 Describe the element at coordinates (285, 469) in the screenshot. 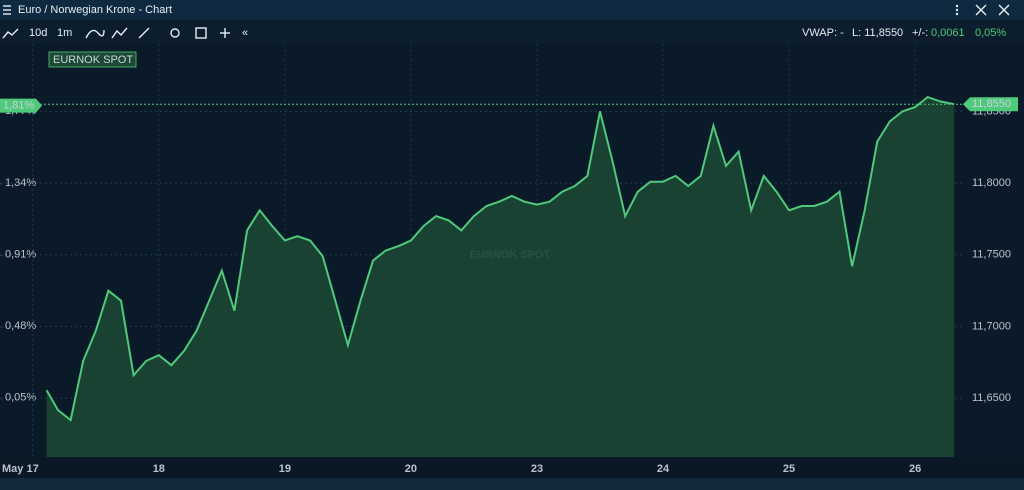

I see `x-tick-label: 19` at that location.